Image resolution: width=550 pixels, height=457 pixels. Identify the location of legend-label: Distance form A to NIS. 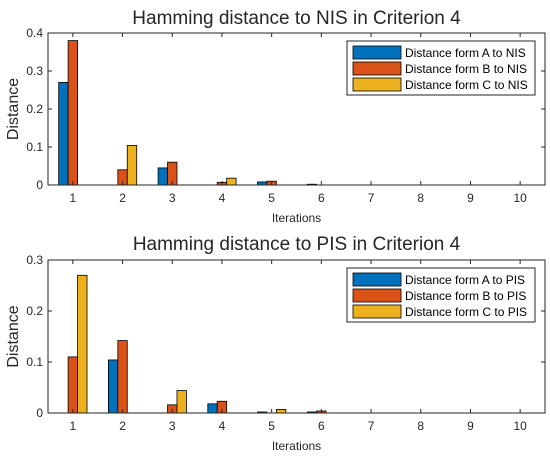
(465, 53).